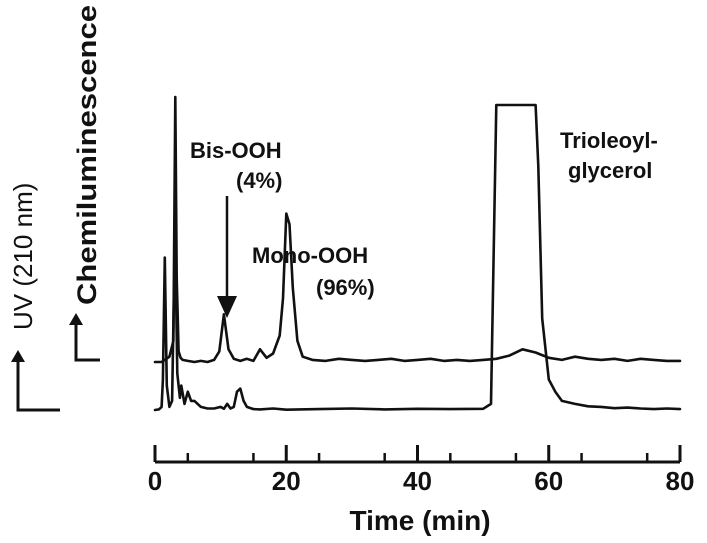 The width and height of the screenshot is (707, 543). What do you see at coordinates (76, 319) in the screenshot?
I see `cl-axis-arrow-icon` at bounding box center [76, 319].